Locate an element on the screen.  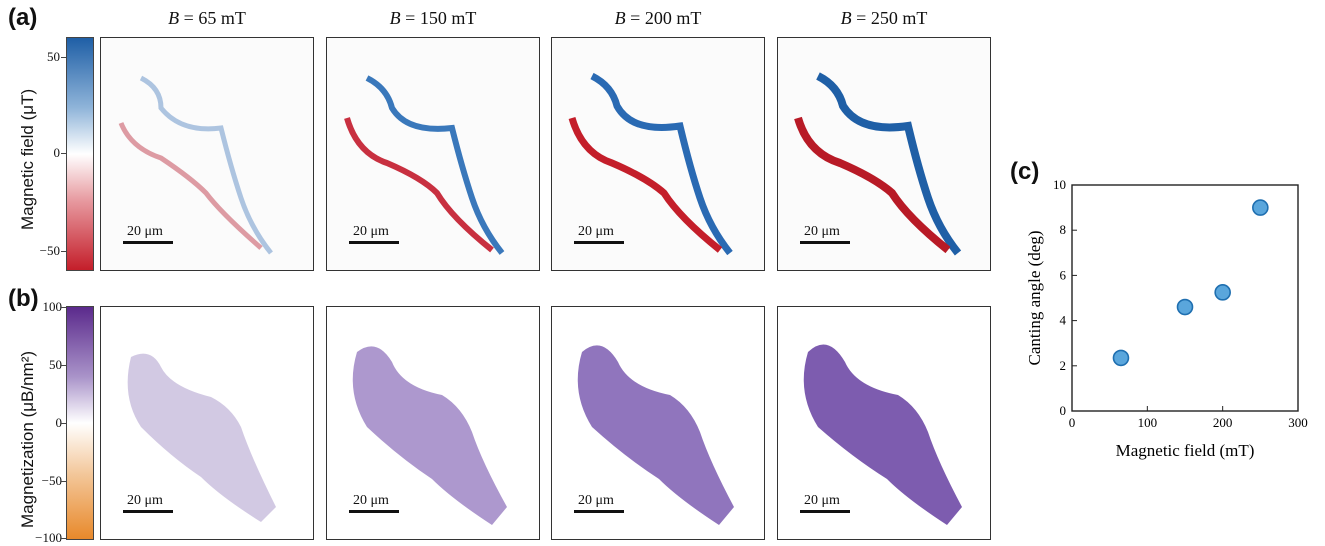
y-tick-label: 10 is located at coordinates (1059, 184).